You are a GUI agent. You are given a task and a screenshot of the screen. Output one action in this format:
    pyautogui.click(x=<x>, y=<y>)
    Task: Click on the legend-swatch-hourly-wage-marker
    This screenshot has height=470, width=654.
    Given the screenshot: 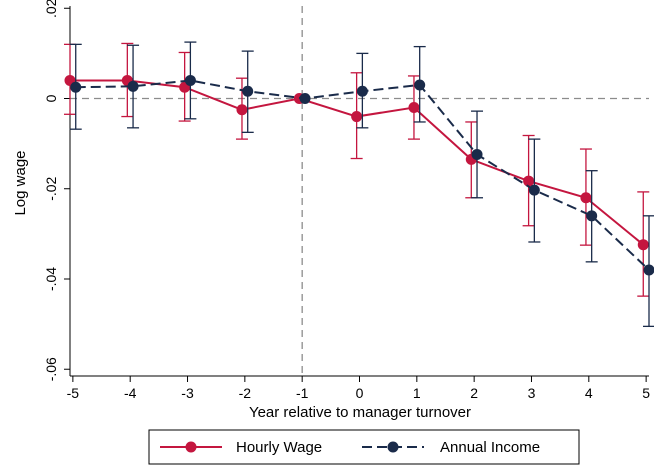 What is the action you would take?
    pyautogui.click(x=191, y=447)
    